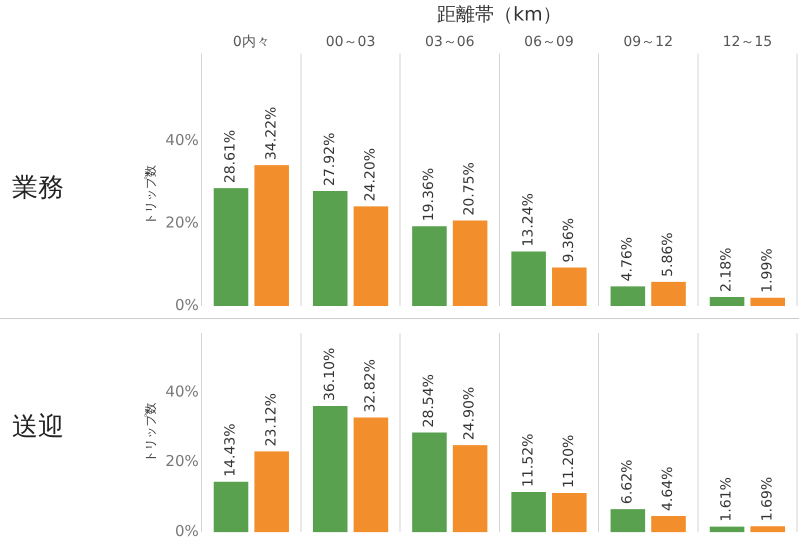 This screenshot has width=799, height=555. I want to click on data-label: 34.22%, so click(271, 133).